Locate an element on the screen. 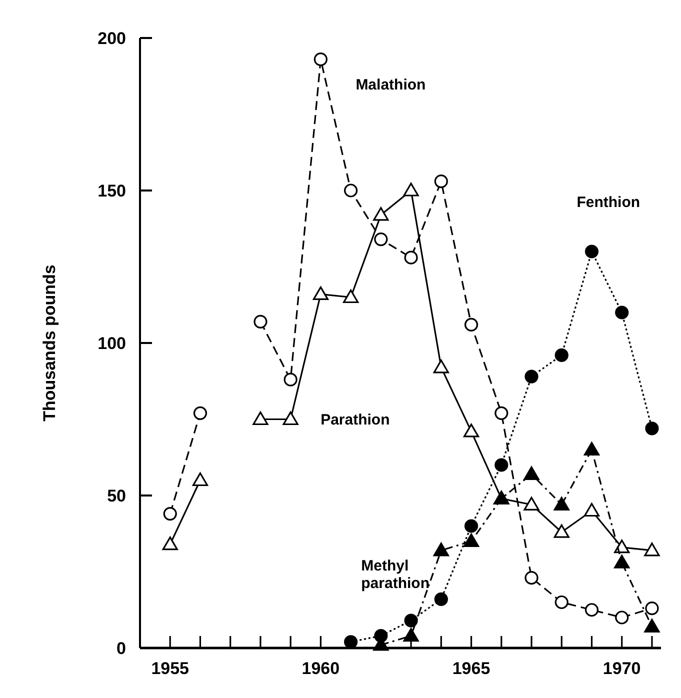 This screenshot has width=681, height=698. series-label: Malathion is located at coordinates (391, 85).